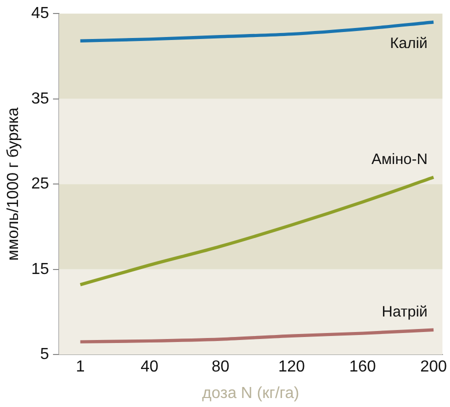 The image size is (450, 407). I want to click on y-tick-label: 25, so click(40, 184).